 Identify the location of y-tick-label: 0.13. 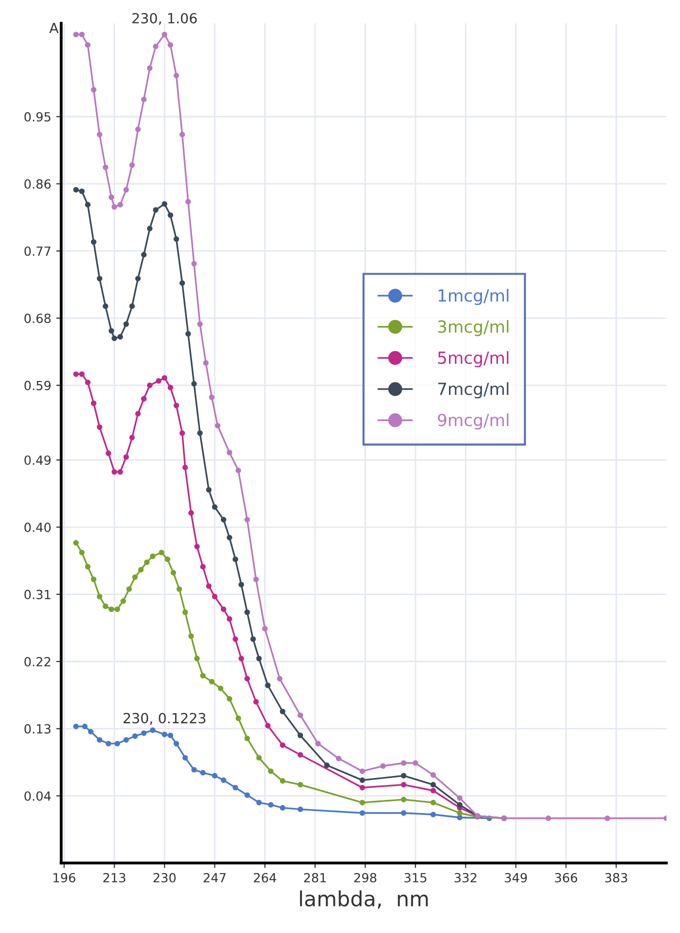
(37, 729).